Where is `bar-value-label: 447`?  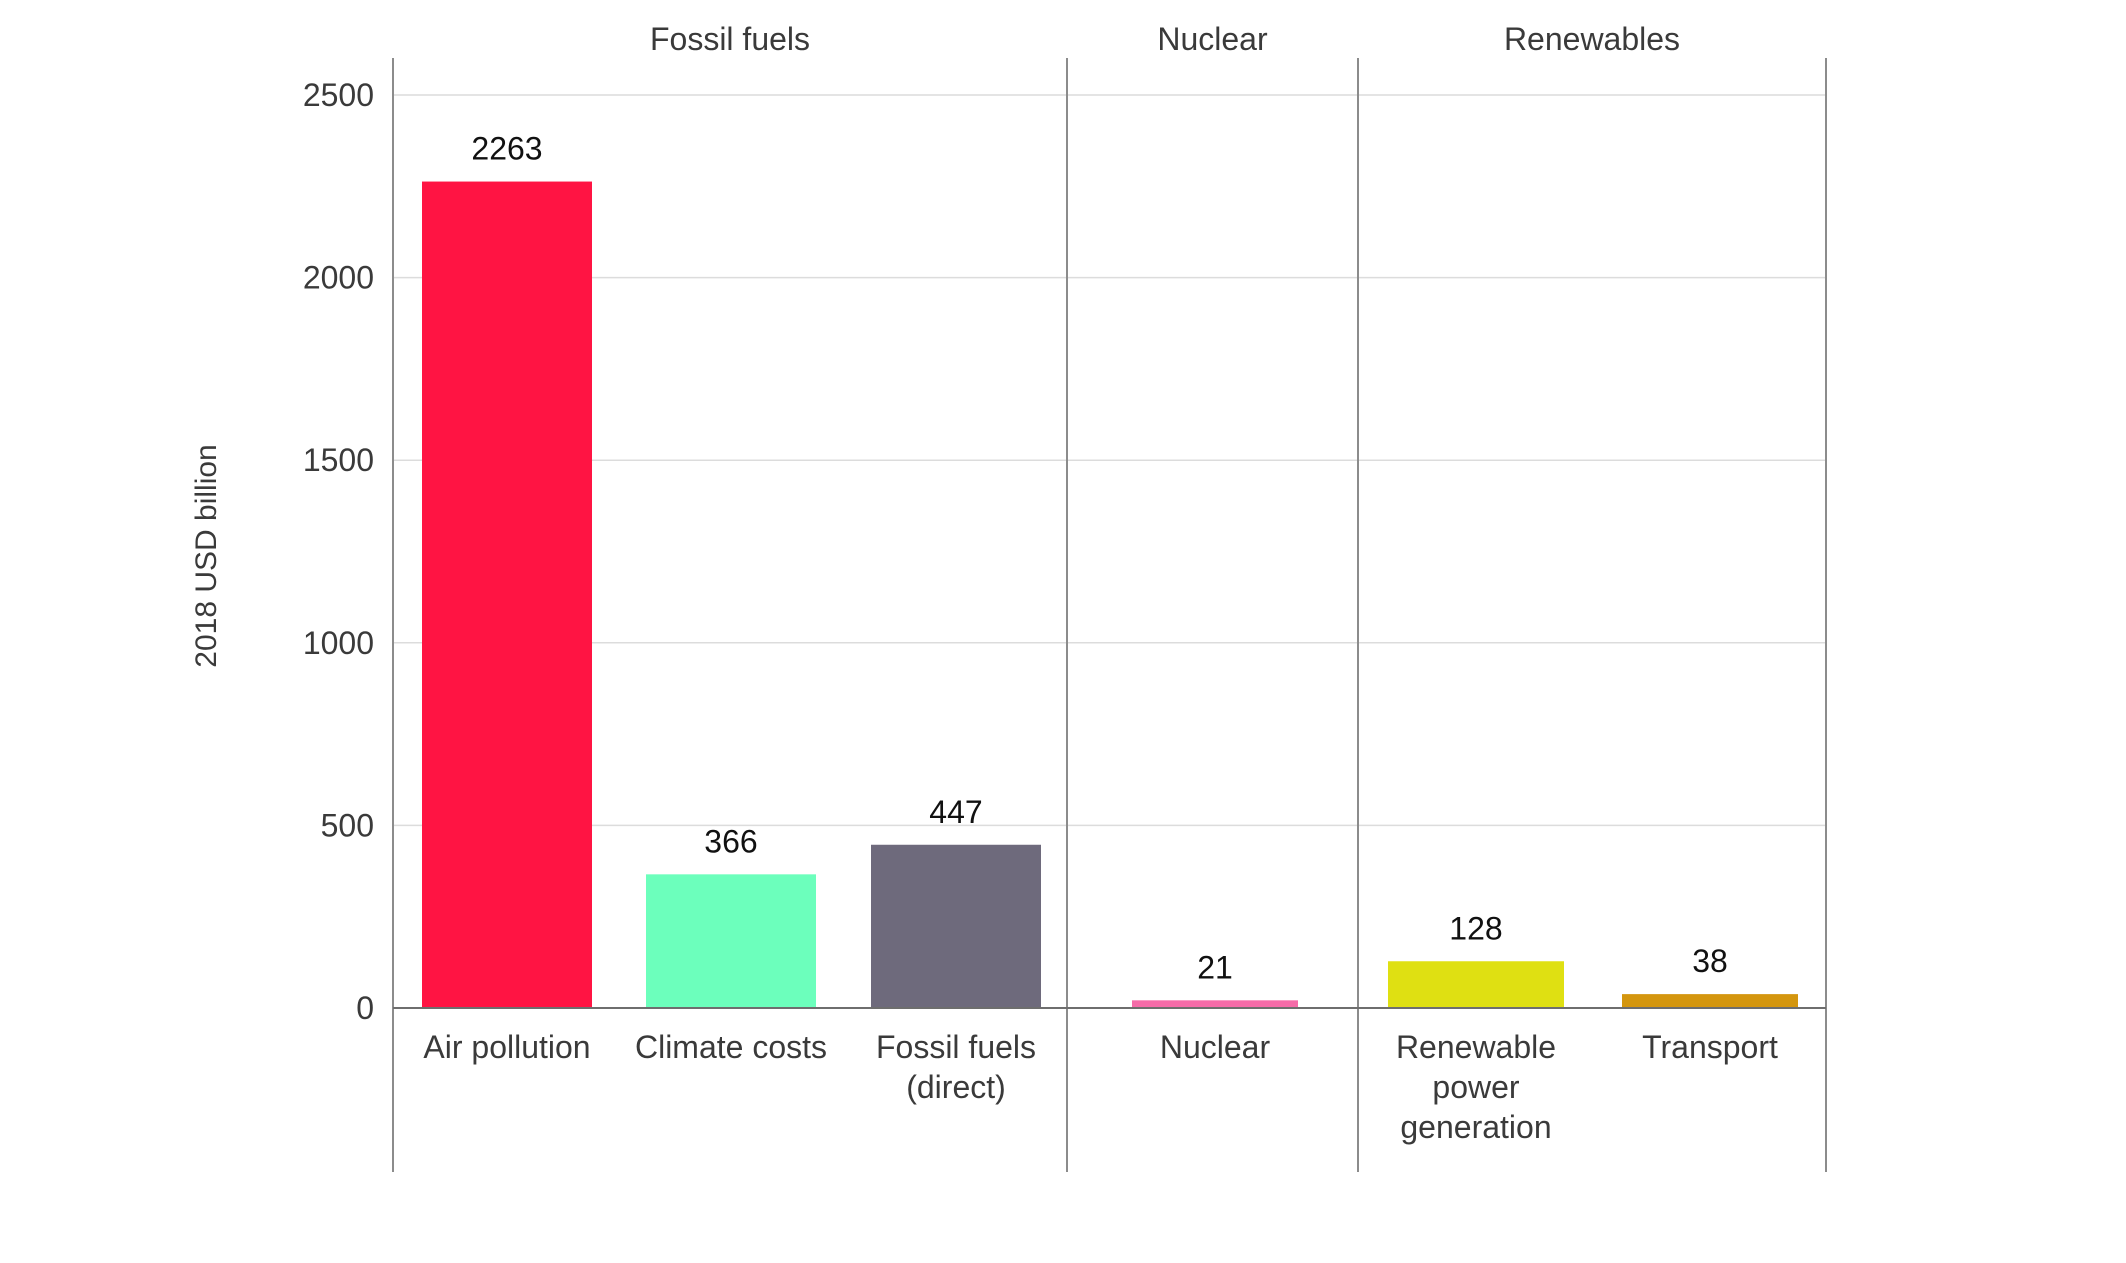 bar-value-label: 447 is located at coordinates (955, 812).